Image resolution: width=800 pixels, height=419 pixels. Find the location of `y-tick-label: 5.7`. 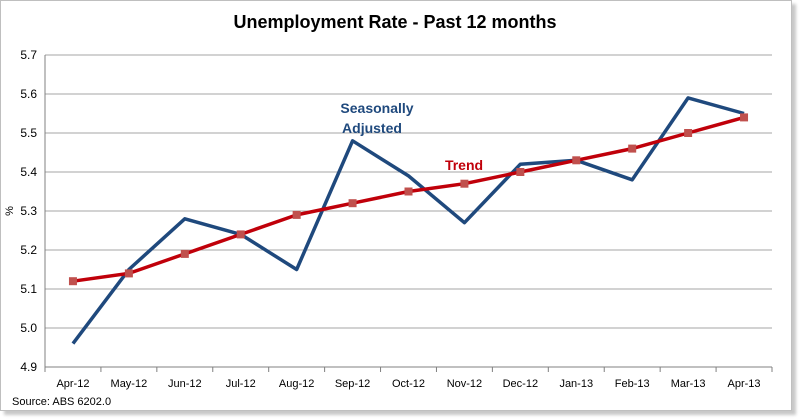

y-tick-label: 5.7 is located at coordinates (28, 55).